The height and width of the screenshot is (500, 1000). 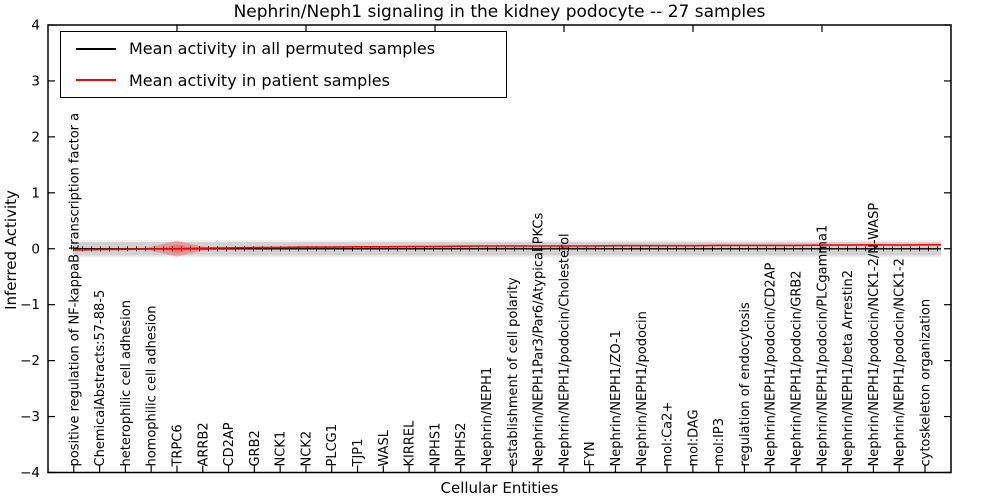 What do you see at coordinates (771, 364) in the screenshot?
I see `x-tick-label: Nephrin/NEPH1/podocin/CD2AP` at bounding box center [771, 364].